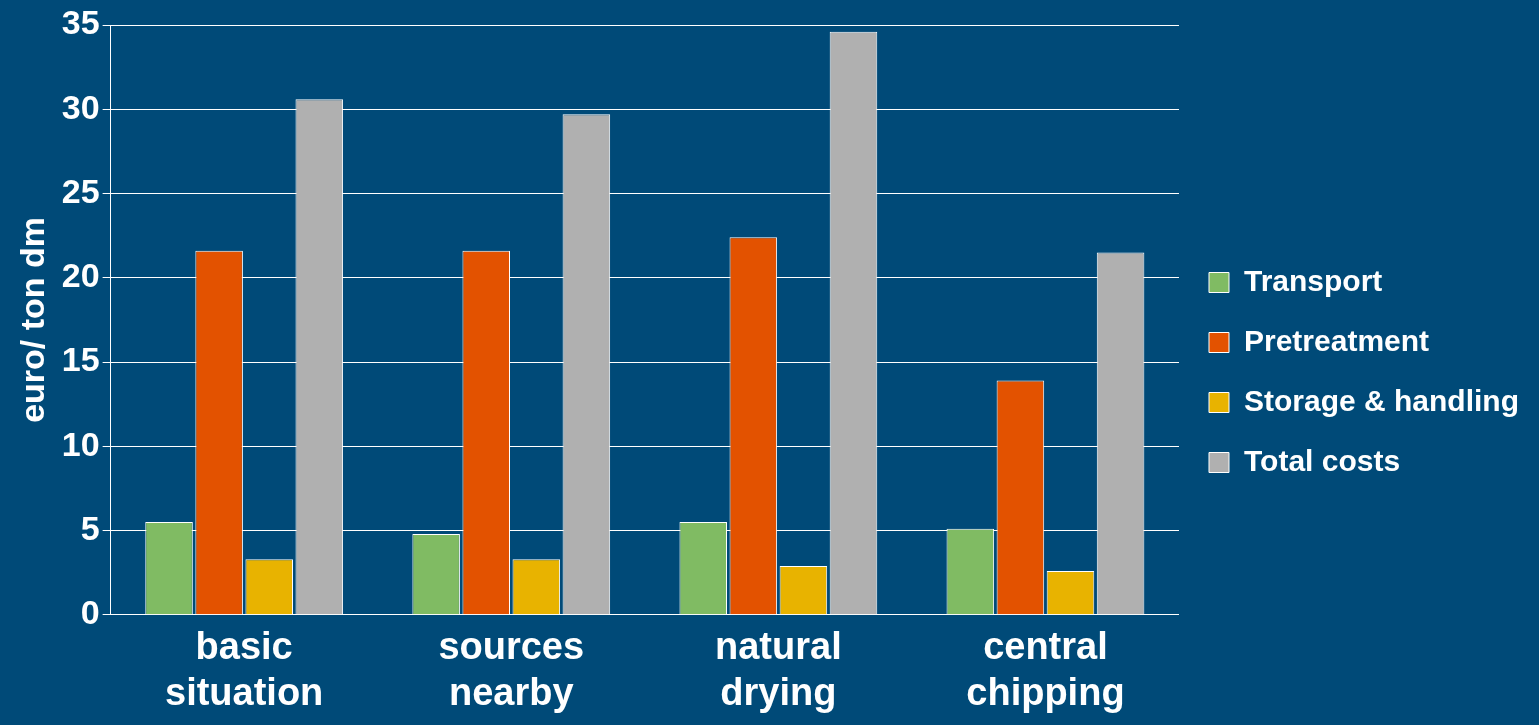 The width and height of the screenshot is (1539, 725). I want to click on y-tick-label: 20, so click(80, 275).